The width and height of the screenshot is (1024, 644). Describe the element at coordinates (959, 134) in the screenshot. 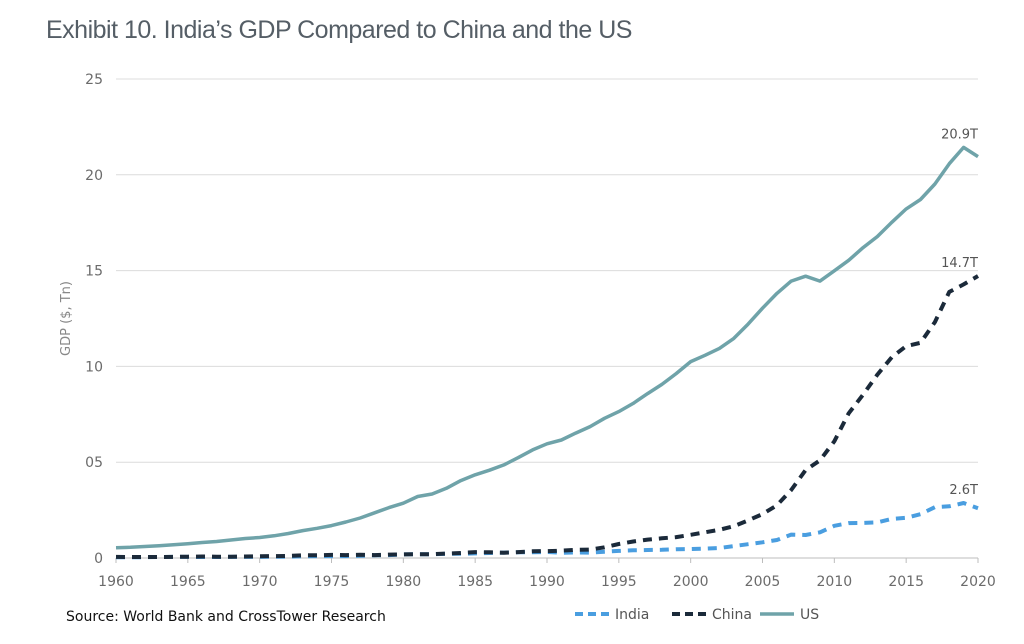

I see `end-label-us: 20.9T` at that location.